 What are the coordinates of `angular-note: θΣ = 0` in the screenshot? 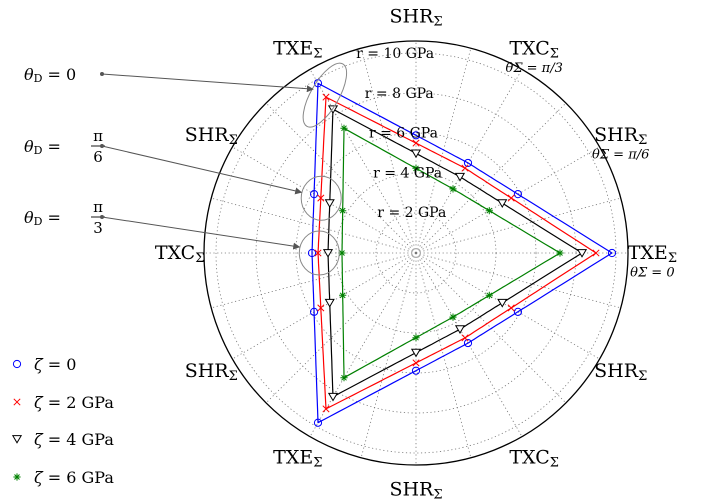 It's located at (652, 273).